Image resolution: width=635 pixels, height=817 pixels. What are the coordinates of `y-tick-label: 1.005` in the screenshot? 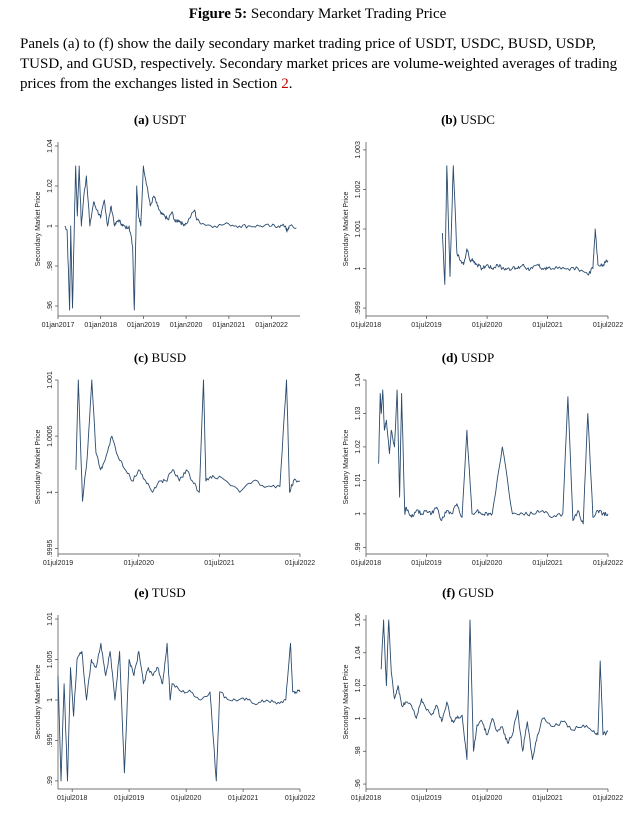 It's located at (50, 660).